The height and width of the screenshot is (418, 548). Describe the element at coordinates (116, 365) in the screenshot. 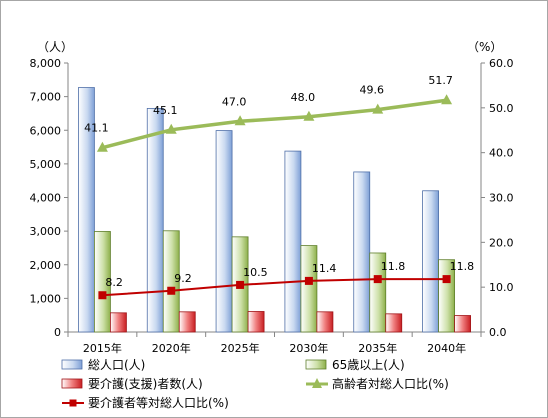

I see `legend-label-0: 総人口(人)` at that location.